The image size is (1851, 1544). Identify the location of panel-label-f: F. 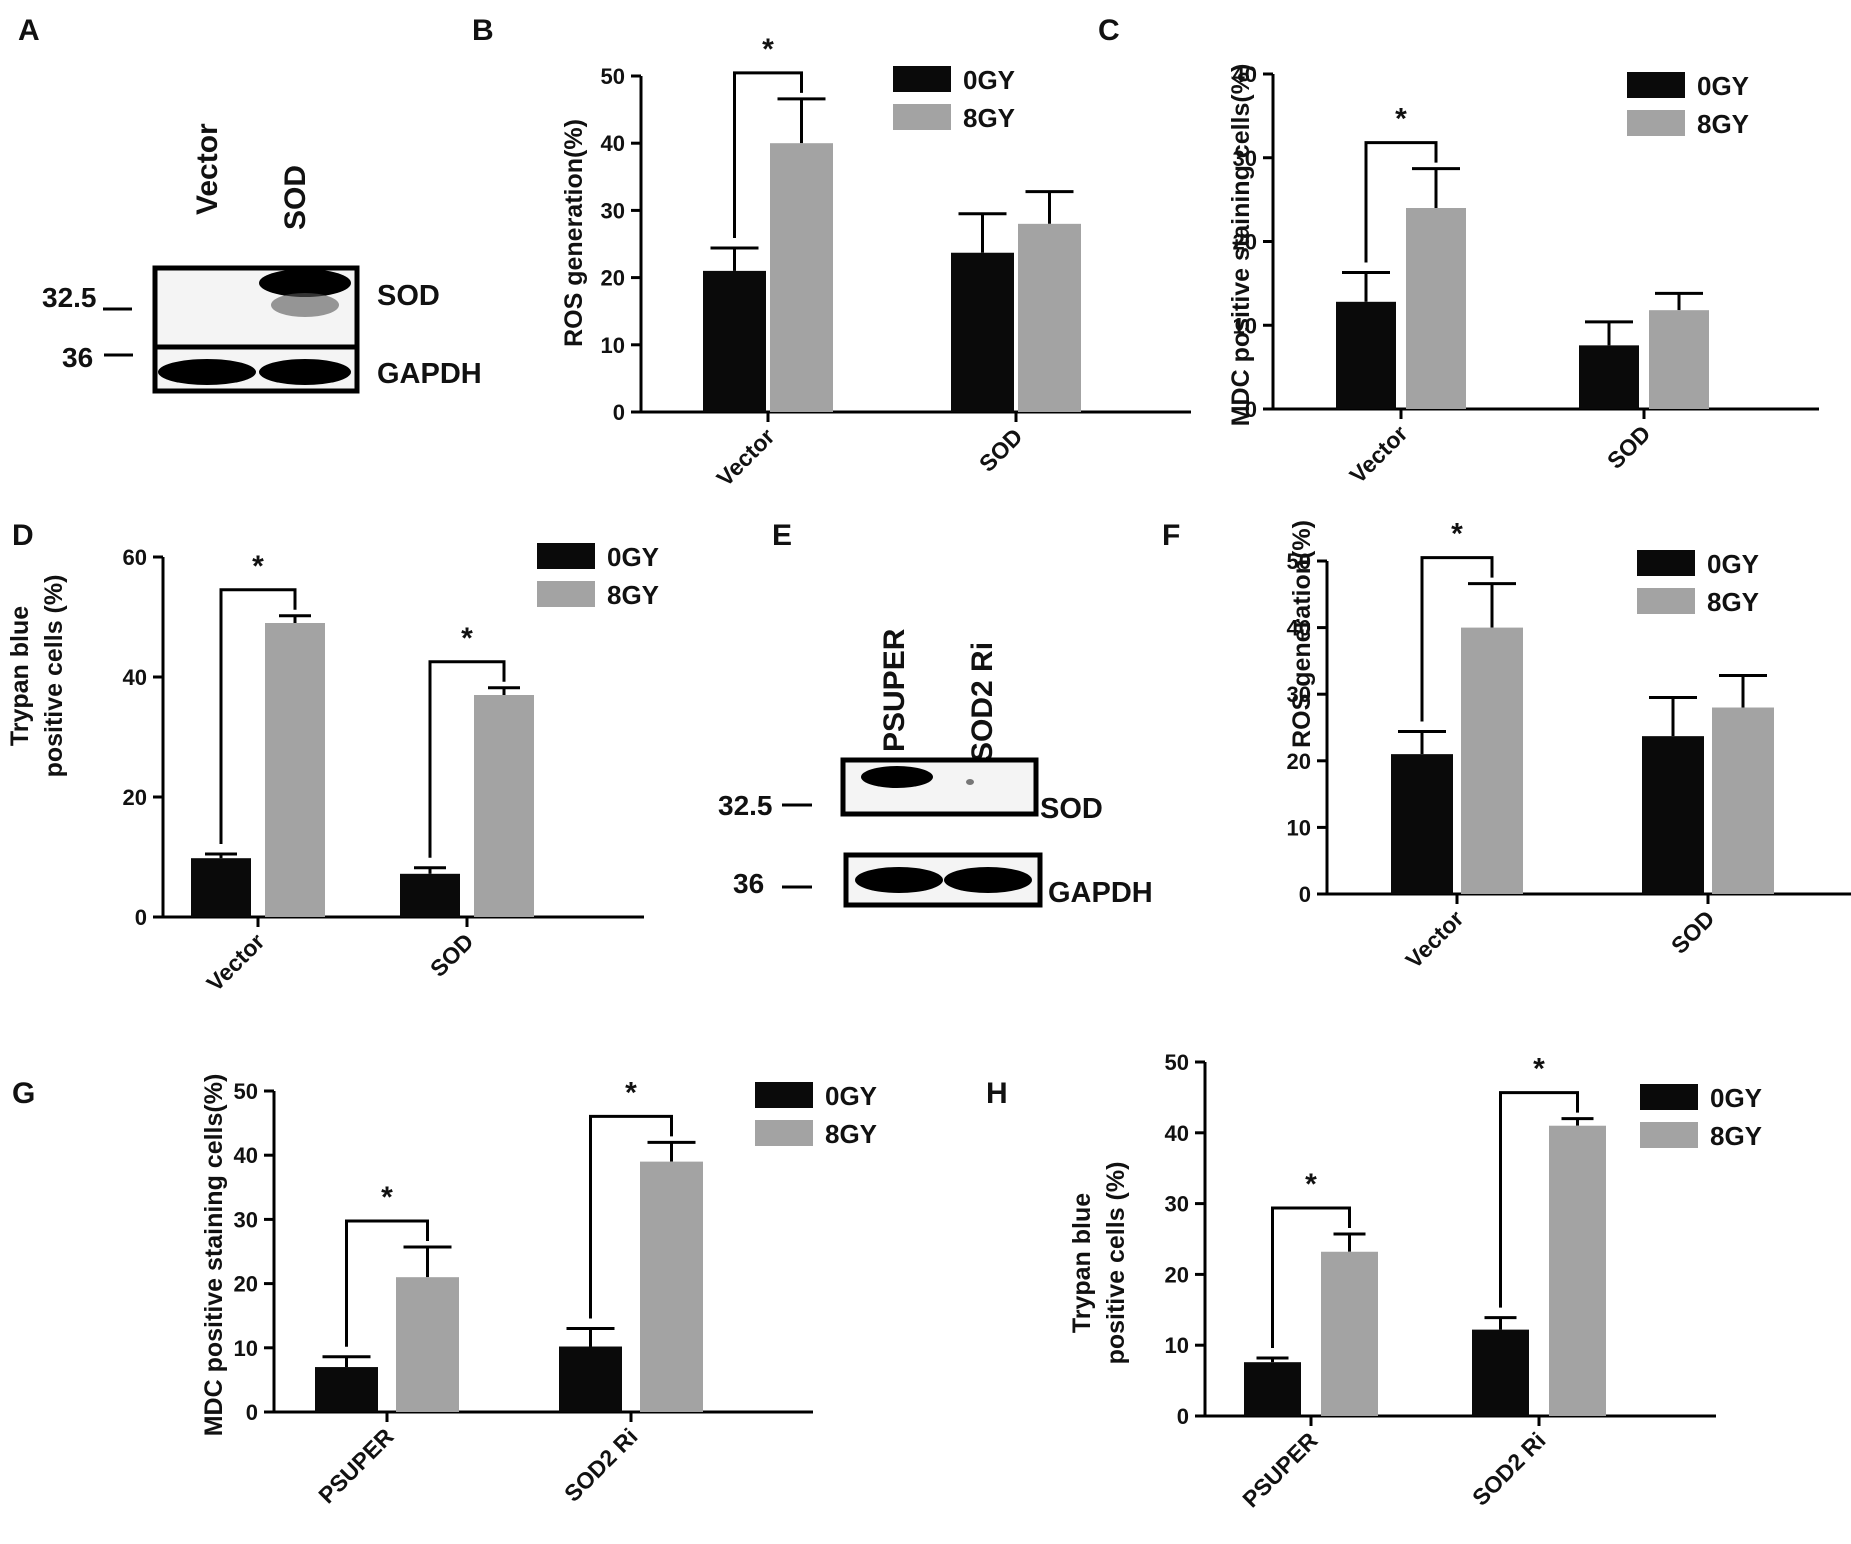
(1171, 535).